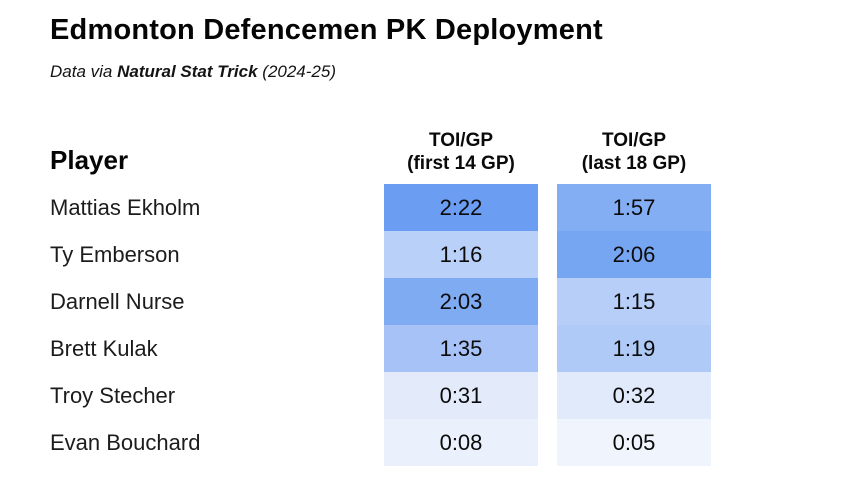  What do you see at coordinates (634, 163) in the screenshot?
I see `toi-last-header-line2: (last 18 GP)` at bounding box center [634, 163].